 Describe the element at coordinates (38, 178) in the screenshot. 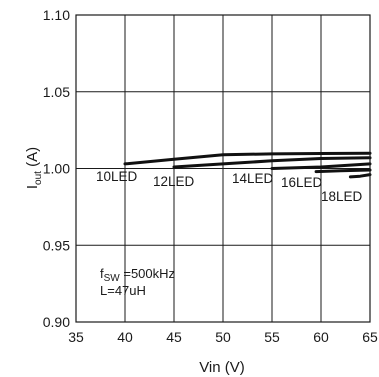

I see `y-axis-title-sub: out` at that location.